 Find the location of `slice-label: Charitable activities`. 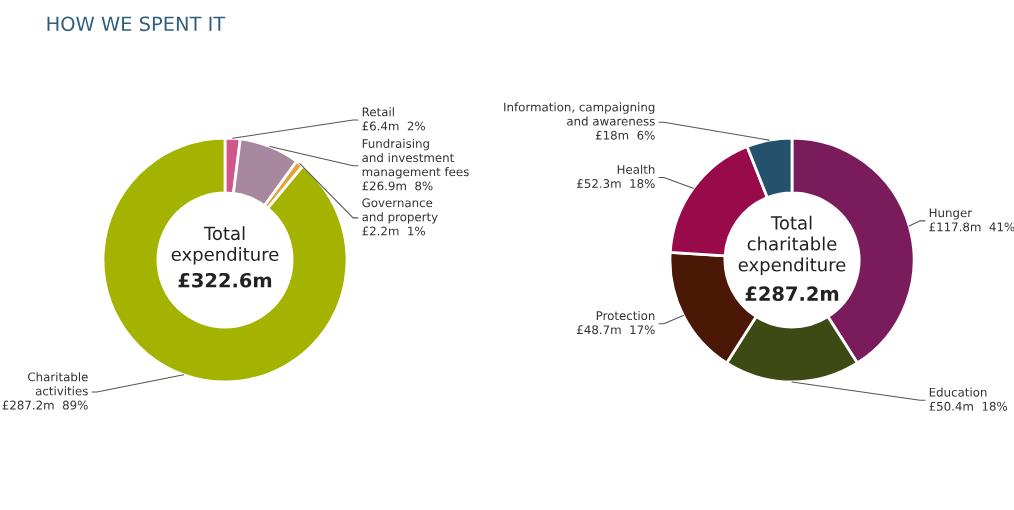

slice-label: Charitable activities is located at coordinates (58, 384).